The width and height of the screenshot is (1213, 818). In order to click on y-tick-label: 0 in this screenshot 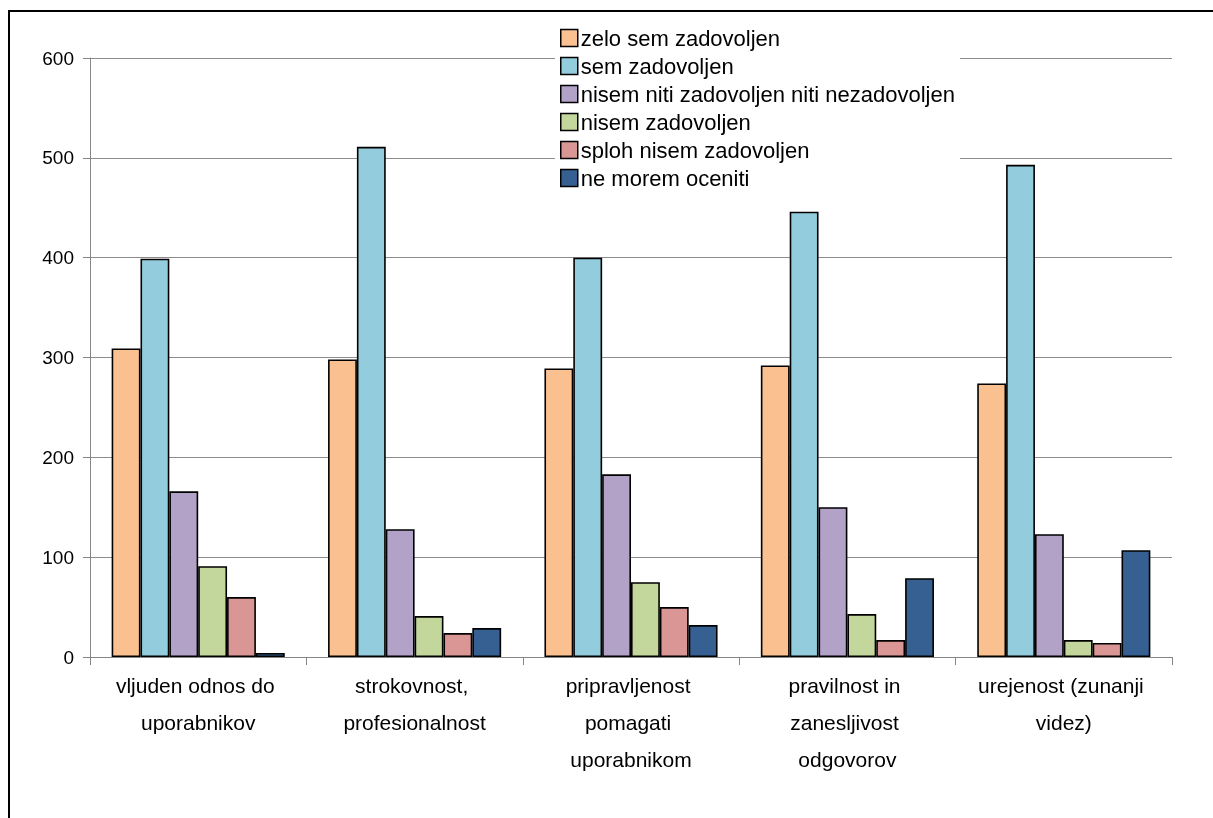, I will do `click(68, 657)`.